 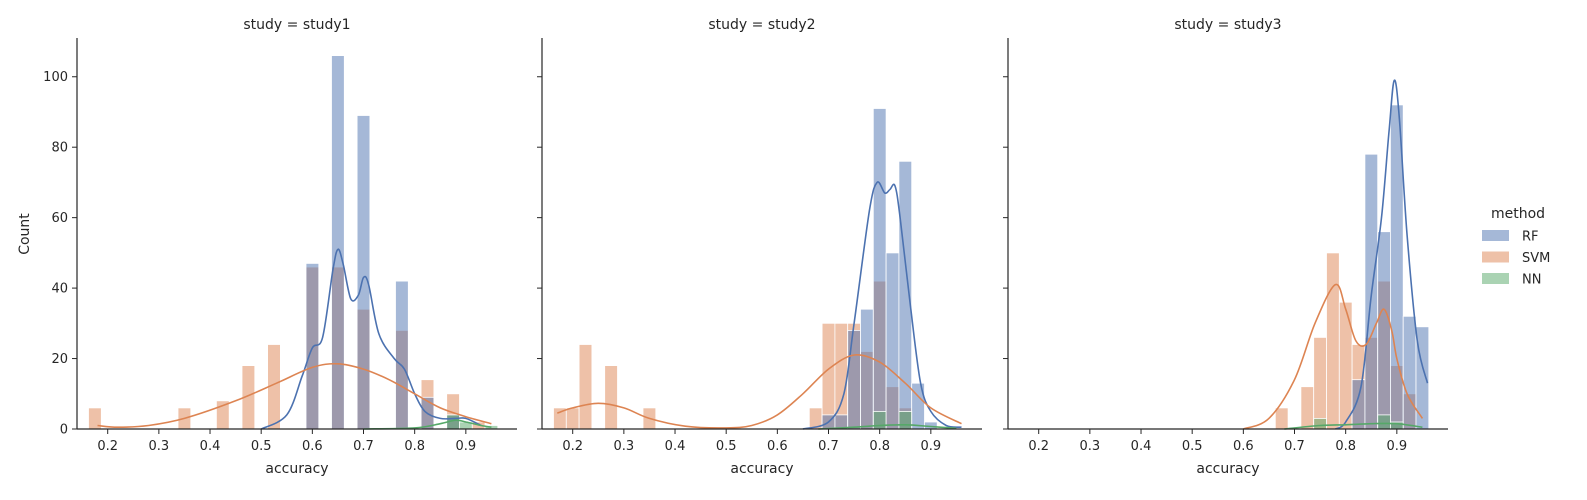 What do you see at coordinates (25, 234) in the screenshot?
I see `y-axis-label: Count` at bounding box center [25, 234].